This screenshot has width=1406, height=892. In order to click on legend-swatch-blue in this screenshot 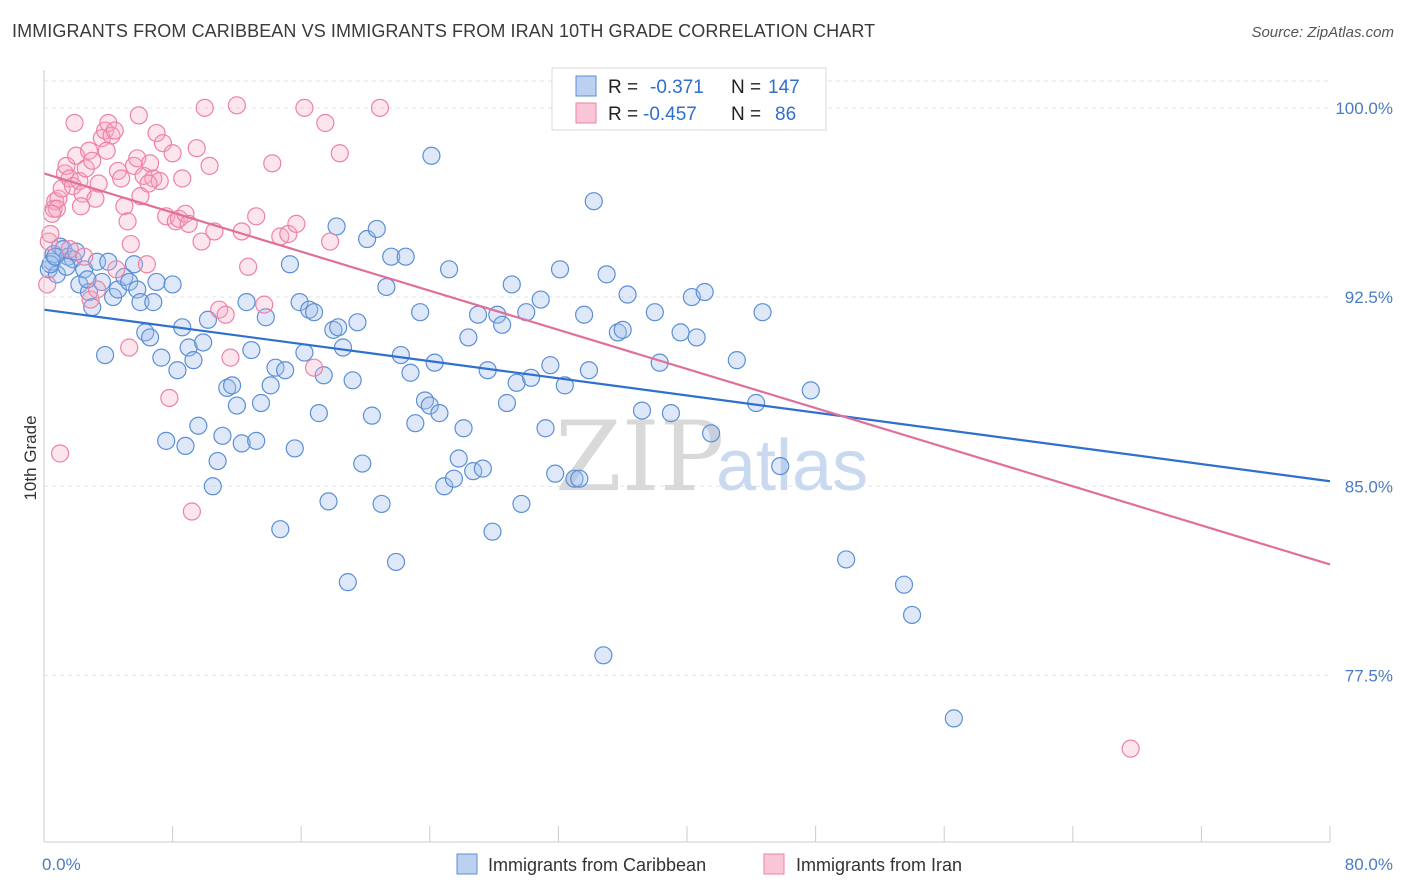, I will do `click(586, 86)`.